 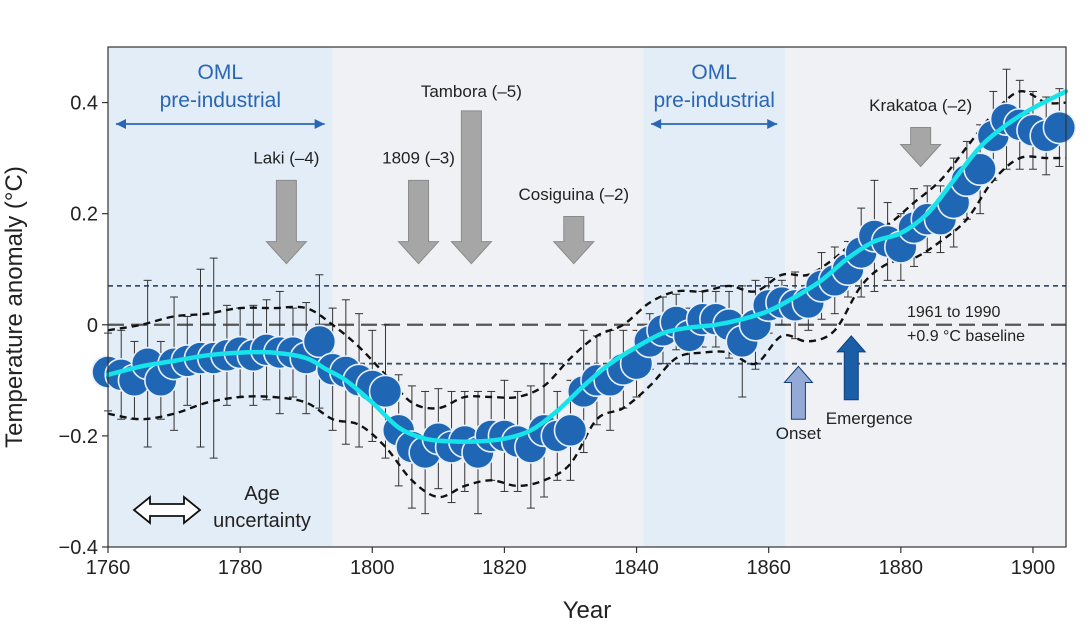 What do you see at coordinates (1033, 568) in the screenshot?
I see `x-tick-label: 1900` at bounding box center [1033, 568].